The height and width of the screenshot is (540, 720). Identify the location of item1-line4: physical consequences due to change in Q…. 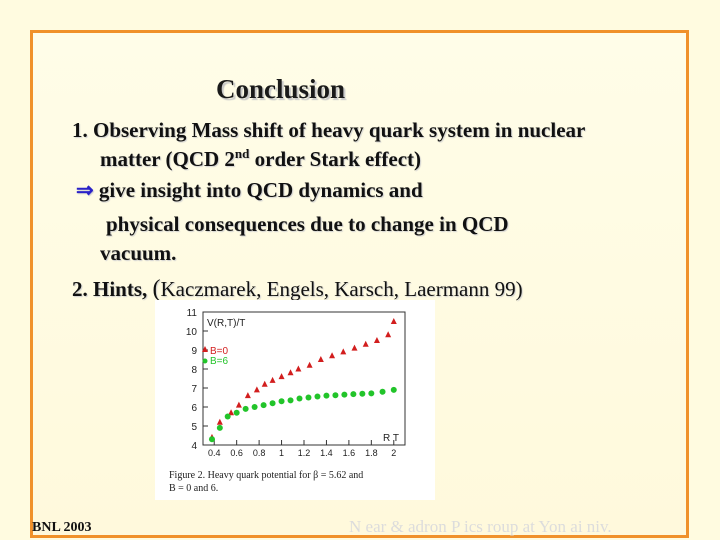
(307, 224).